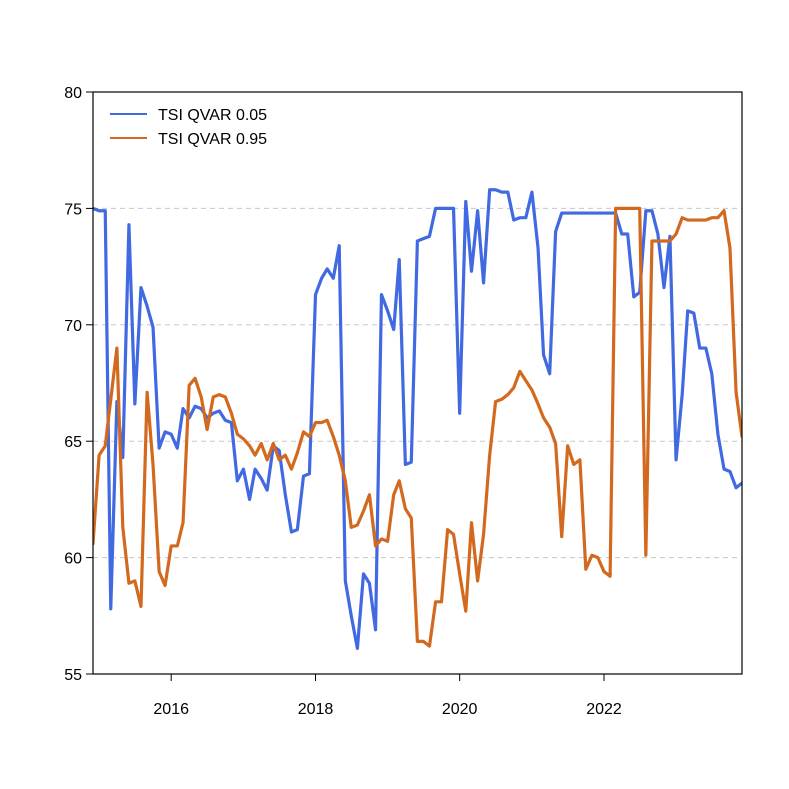  Describe the element at coordinates (73, 93) in the screenshot. I see `y-tick-label: 80` at that location.